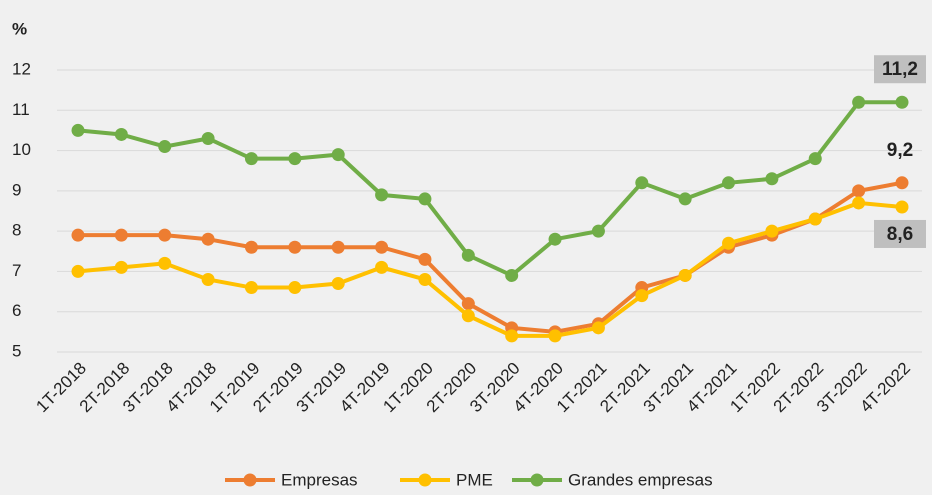 Image resolution: width=932 pixels, height=495 pixels. What do you see at coordinates (21, 68) in the screenshot?
I see `y-tick-label: 12` at bounding box center [21, 68].